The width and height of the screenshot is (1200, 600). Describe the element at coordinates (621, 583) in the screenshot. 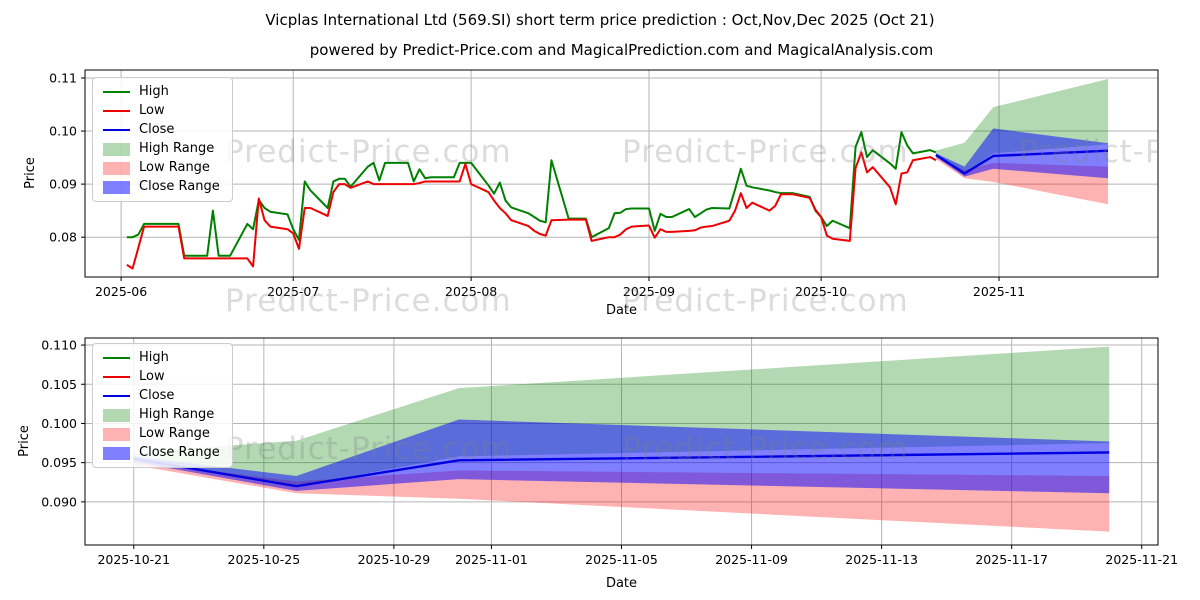

I see `bottom-x-axis-label: Date` at that location.